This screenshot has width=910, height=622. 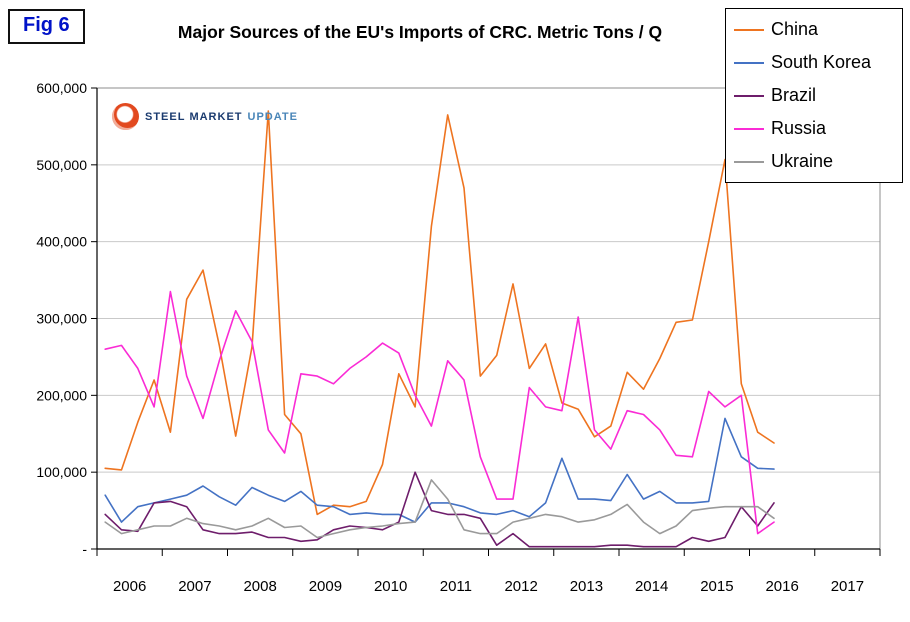 I want to click on x-tick-label: 2015, so click(x=716, y=586).